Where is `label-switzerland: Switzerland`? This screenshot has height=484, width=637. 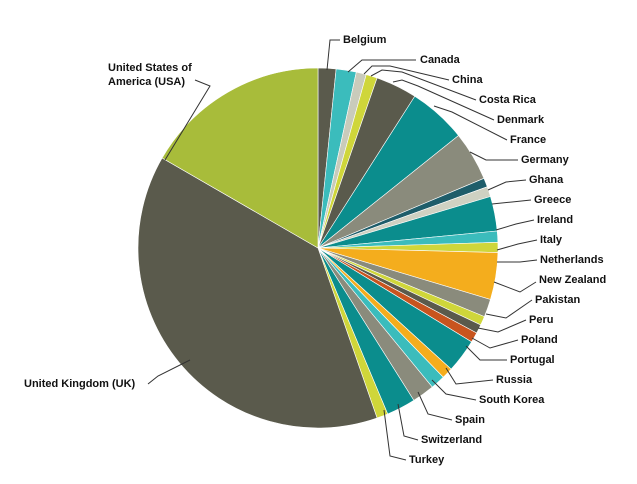 label-switzerland: Switzerland is located at coordinates (451, 440).